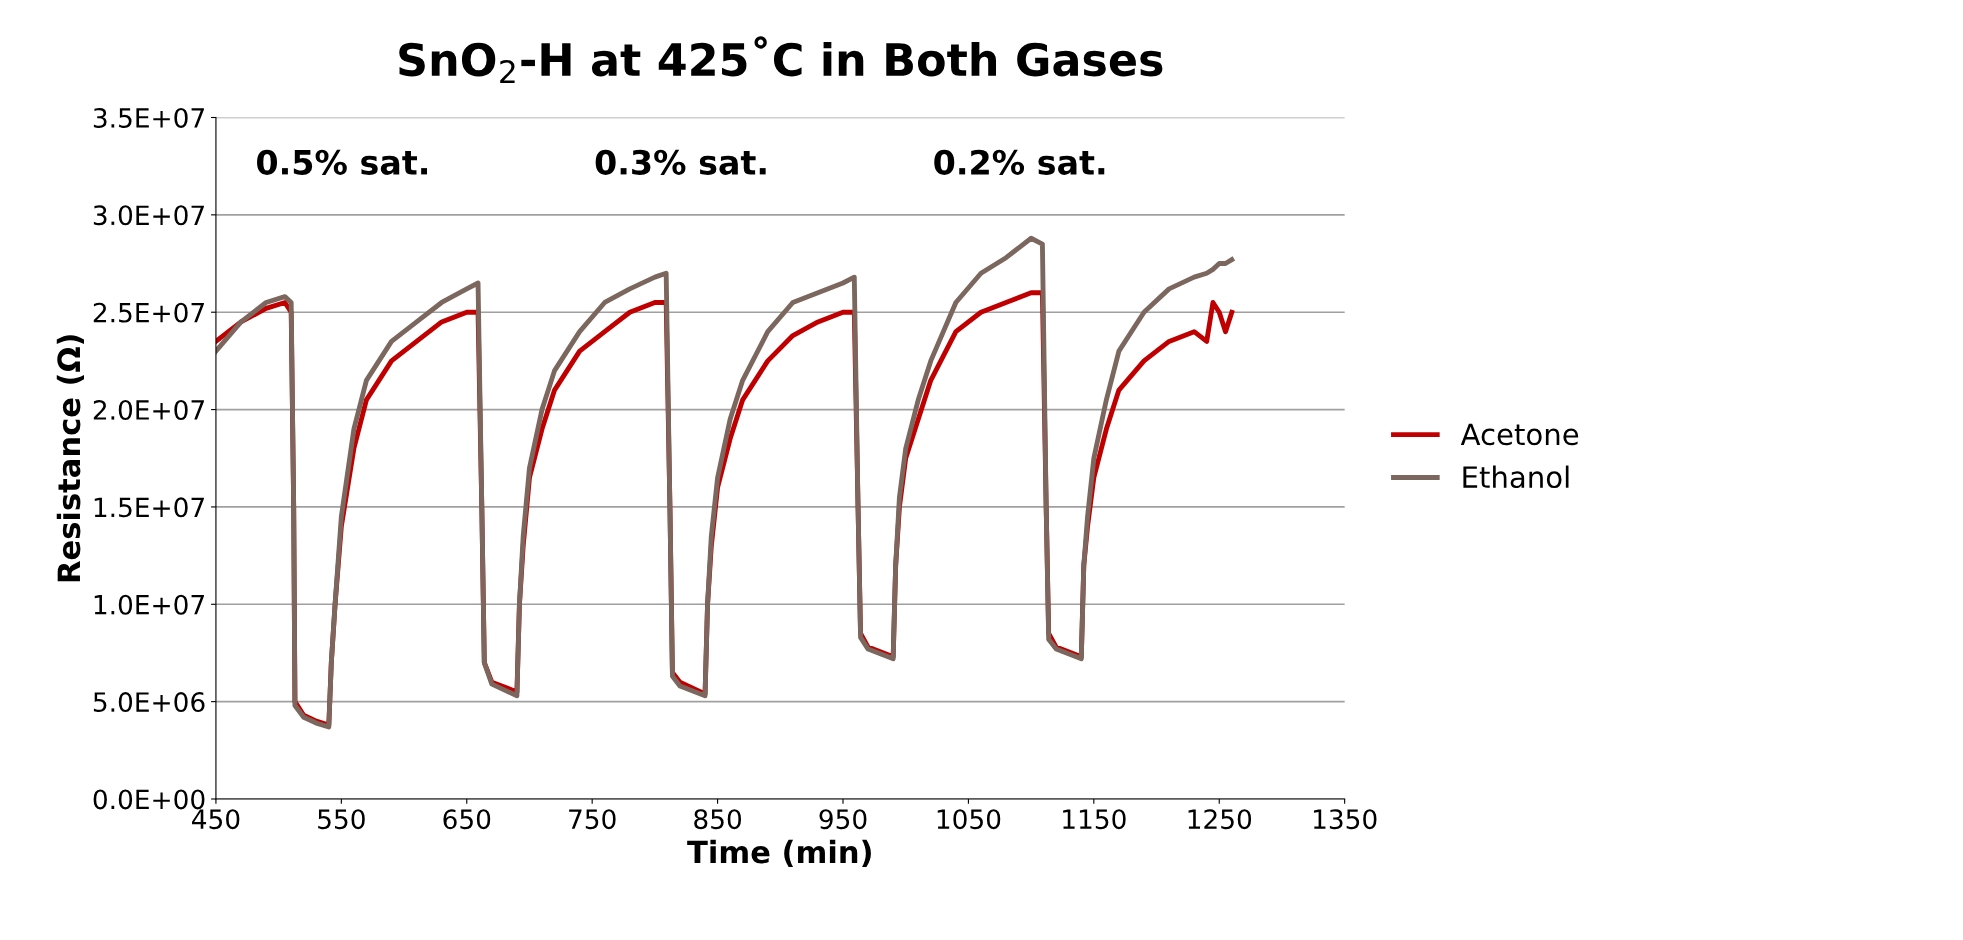 This screenshot has height=940, width=1963. What do you see at coordinates (1345, 819) in the screenshot?
I see `x-tick-label: 1350` at bounding box center [1345, 819].